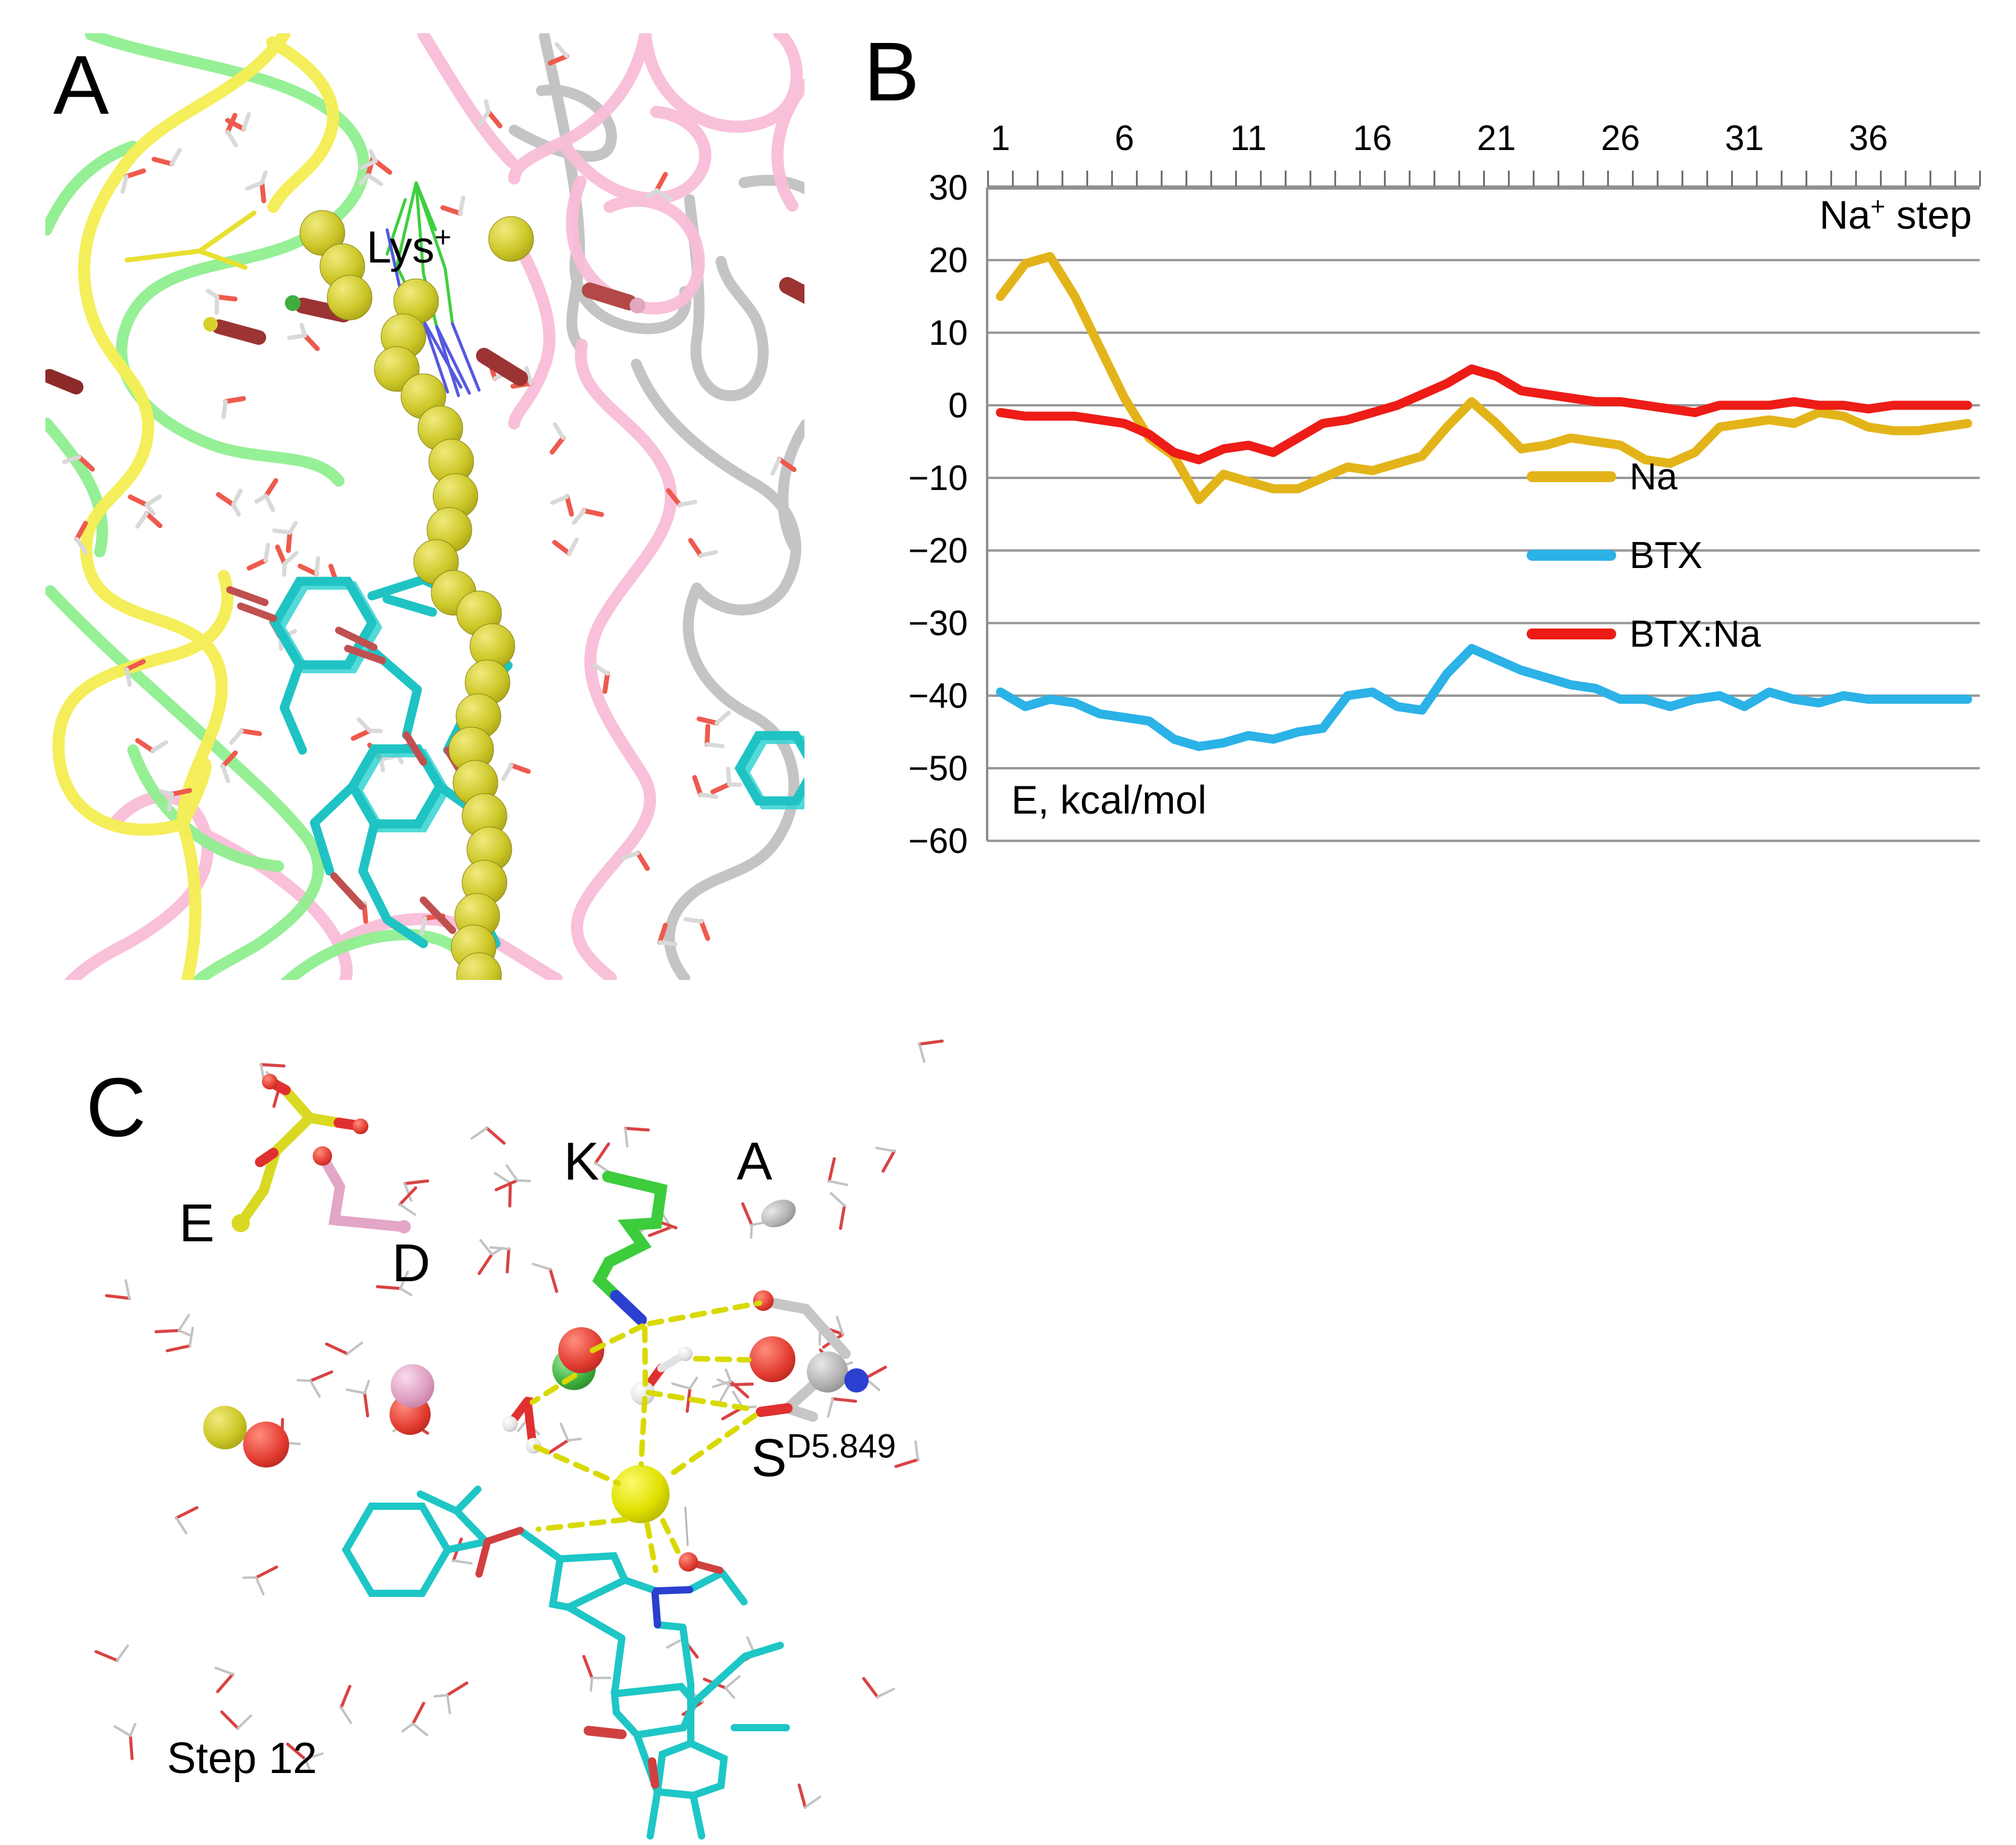 This screenshot has height=1845, width=2016. Describe the element at coordinates (597, 1446) in the screenshot. I see `coordinating-waters` at that location.